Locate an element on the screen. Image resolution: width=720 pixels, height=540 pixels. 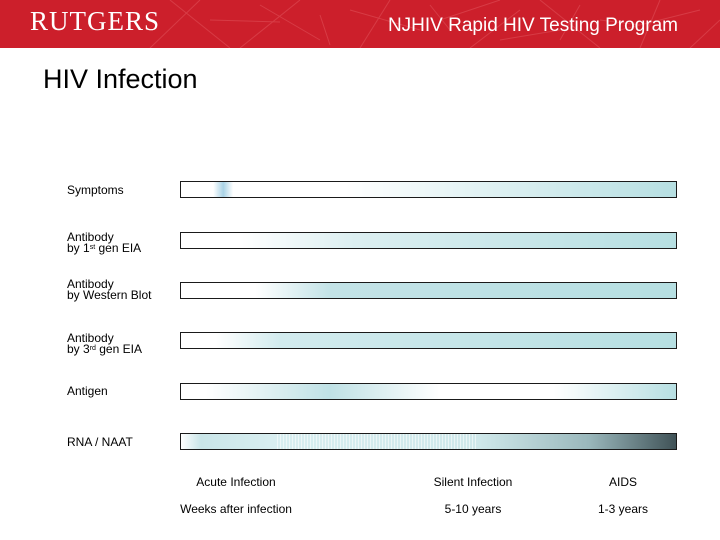
bar-antibody-3rd-gen-gradient is located at coordinates (428, 340).